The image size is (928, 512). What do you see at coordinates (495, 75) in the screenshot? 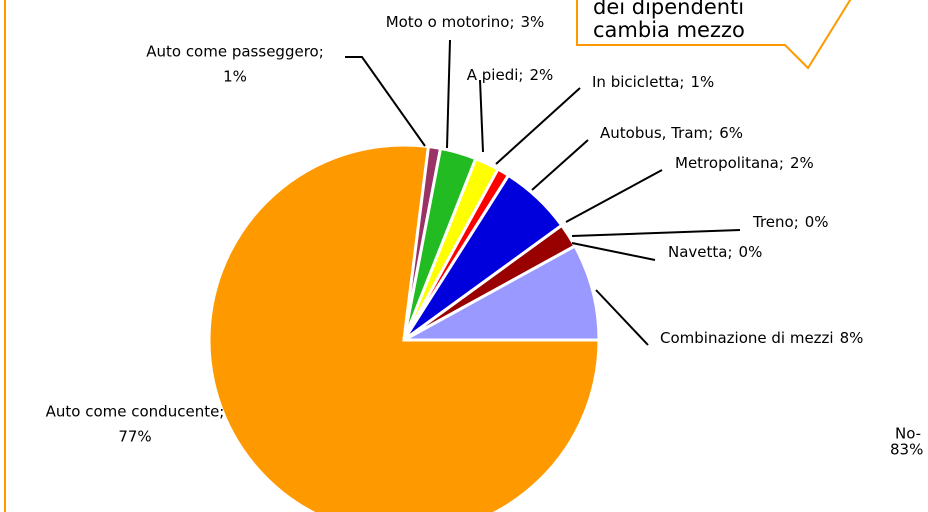
I see `category-label: A piedi;` at bounding box center [495, 75].